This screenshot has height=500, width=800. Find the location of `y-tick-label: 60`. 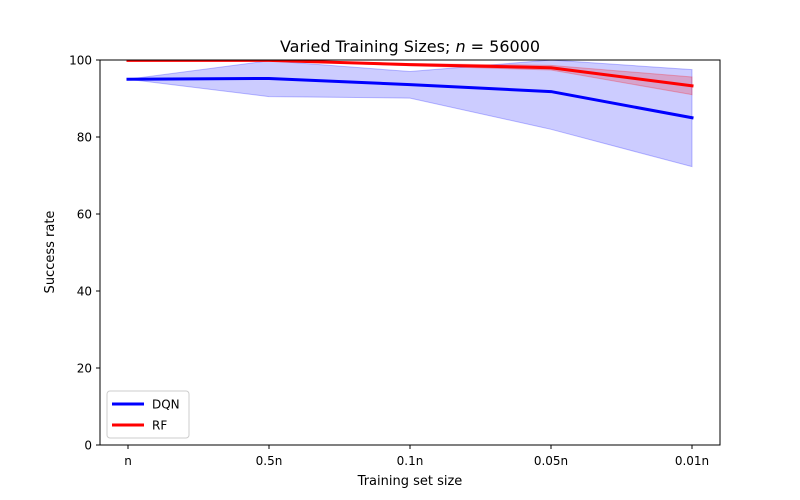

y-tick-label: 60 is located at coordinates (84, 215).